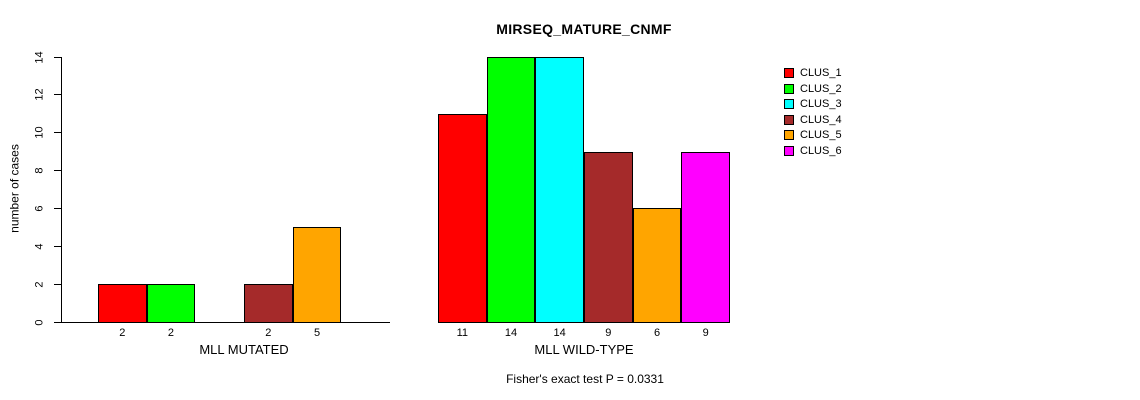 The width and height of the screenshot is (1140, 400). I want to click on legend-label: CLUS_1, so click(821, 73).